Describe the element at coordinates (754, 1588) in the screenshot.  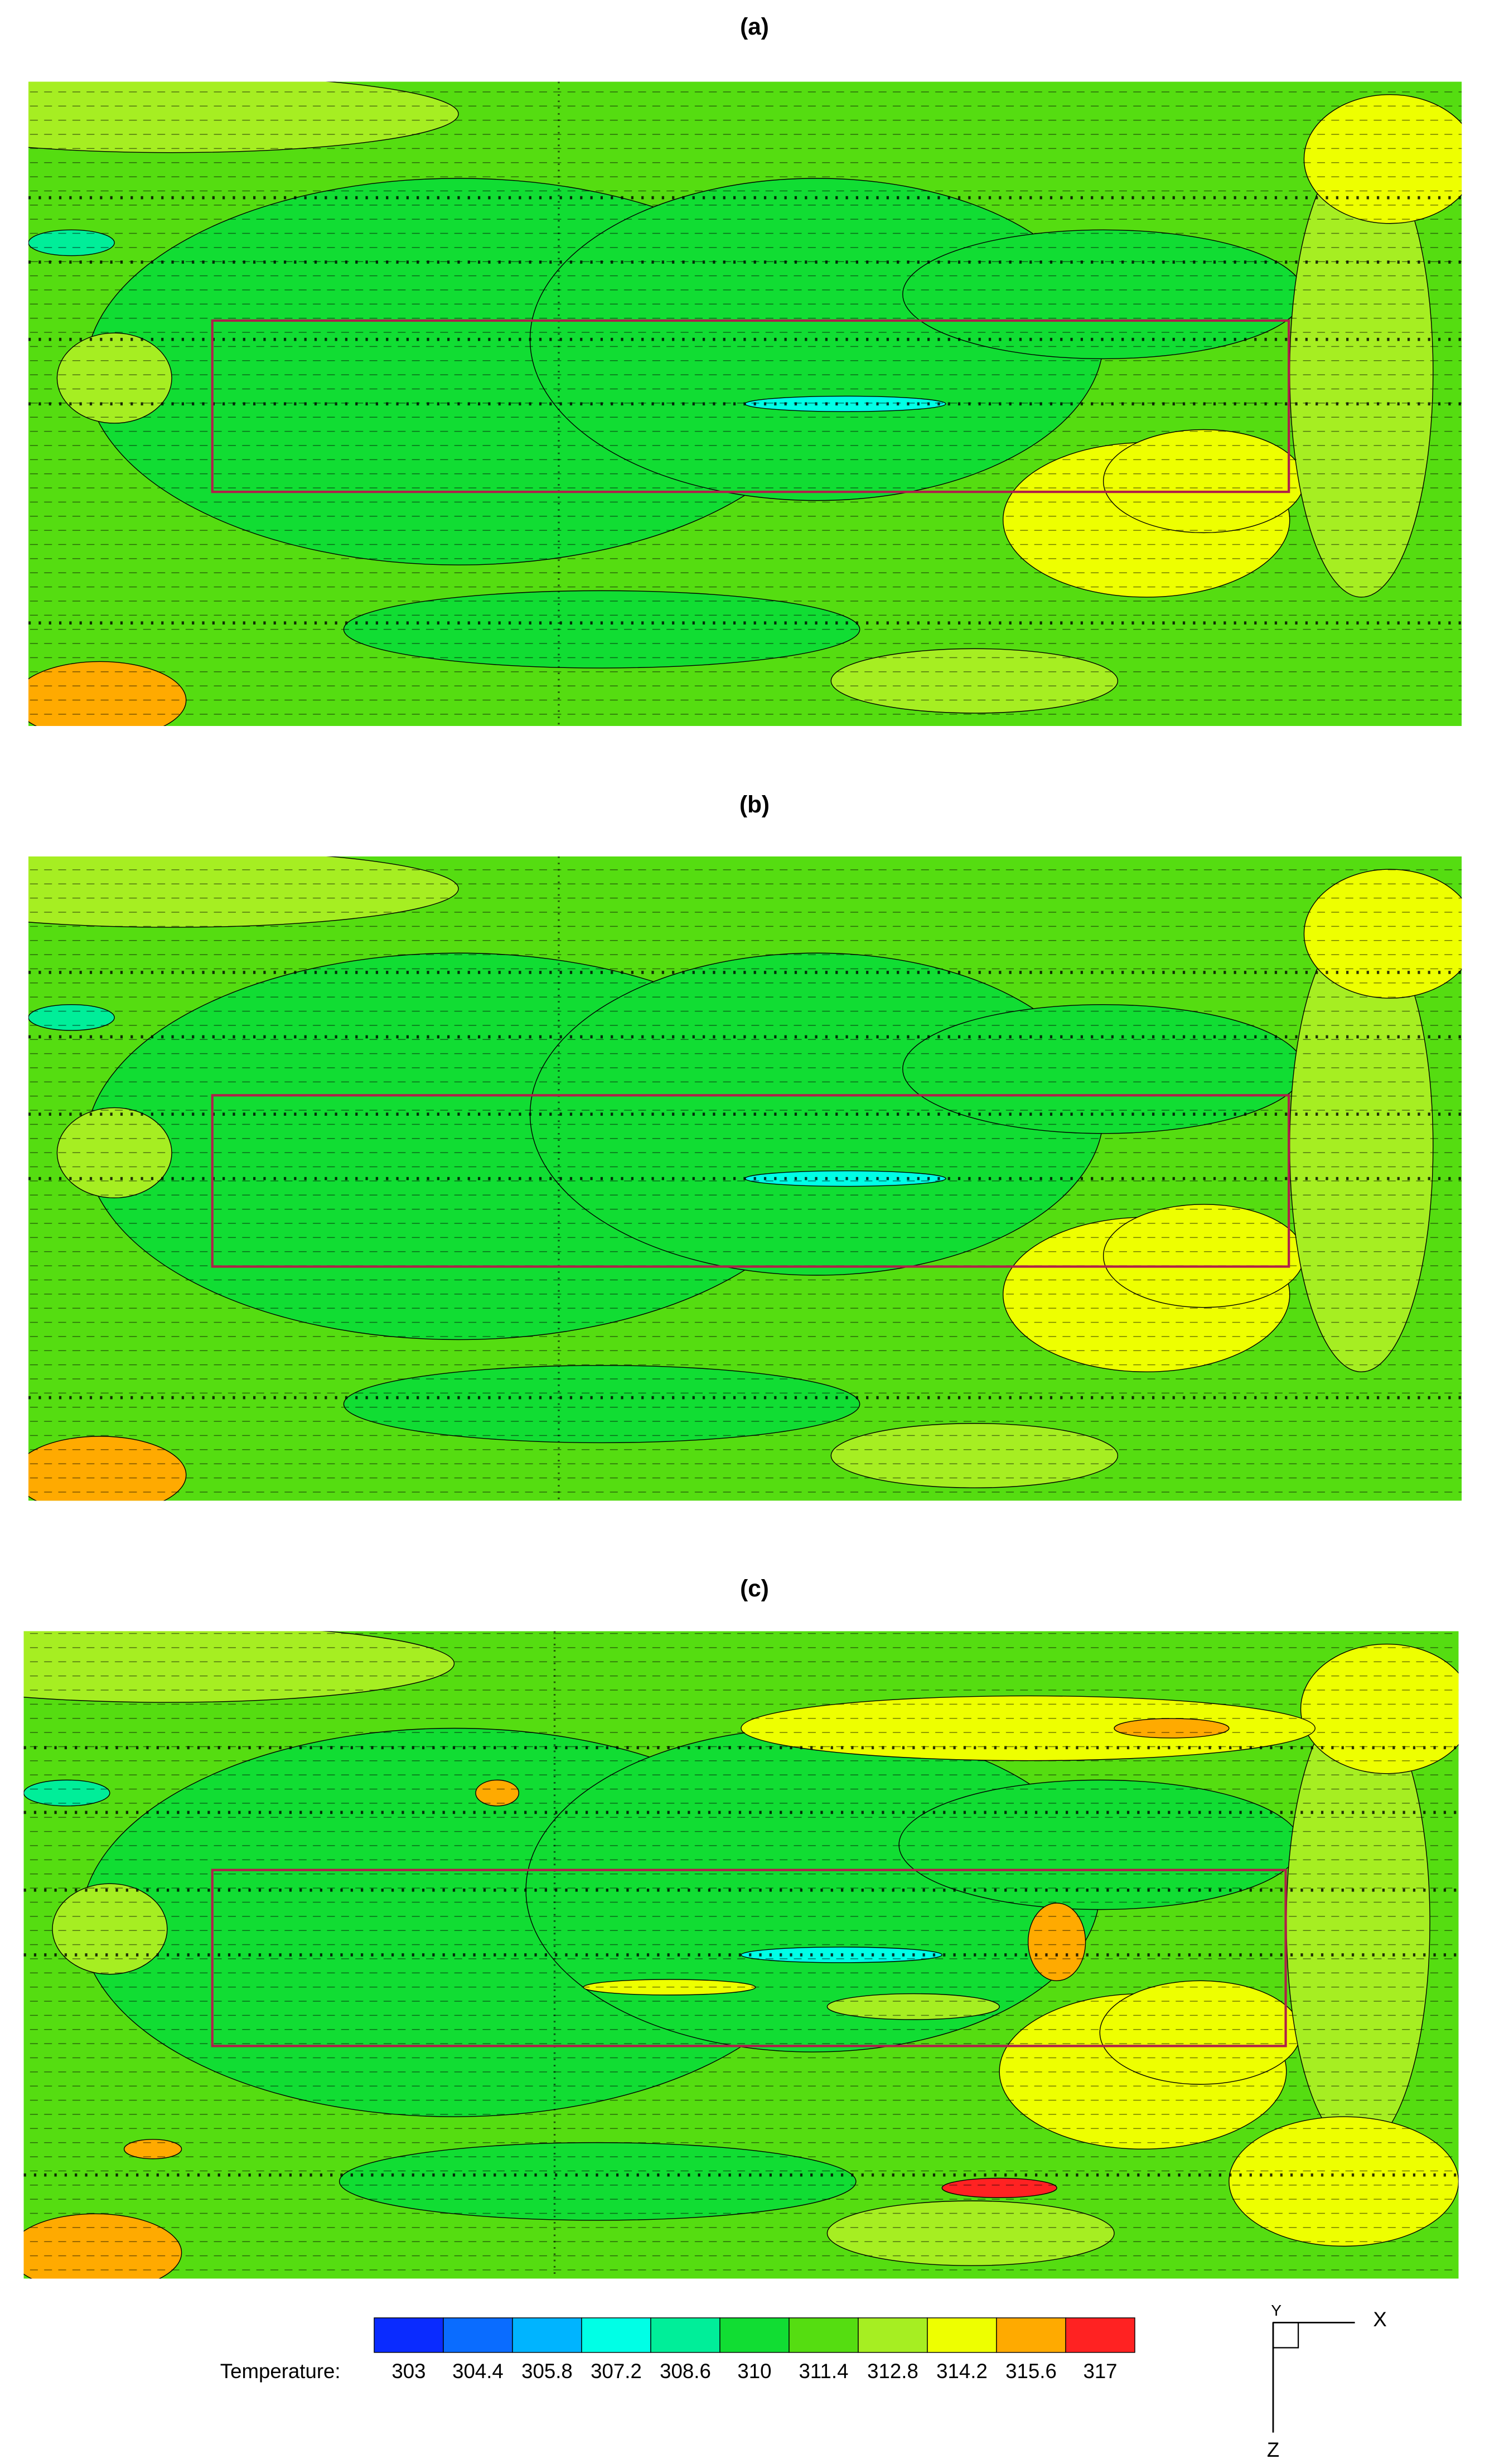
I see `panel-title: (c)` at that location.